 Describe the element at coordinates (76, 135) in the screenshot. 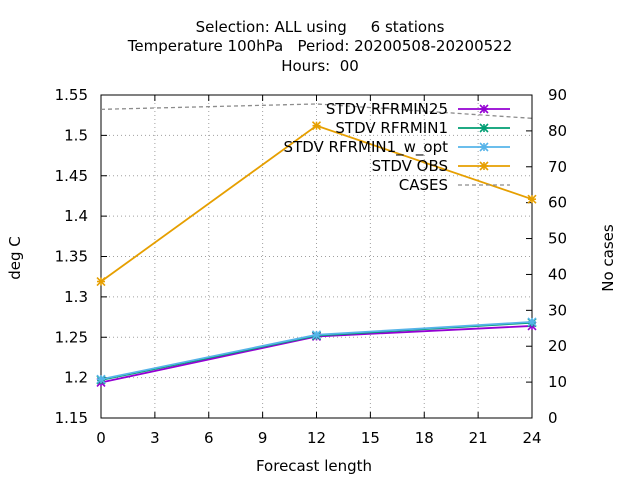

I see `y-tick-label: 1.5` at that location.